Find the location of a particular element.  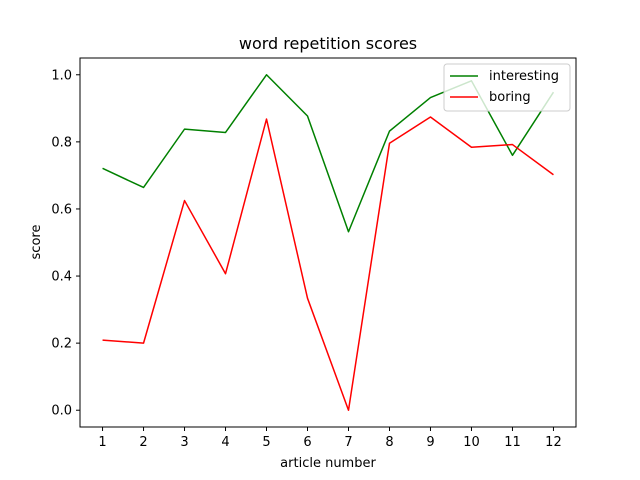

x-tick-label: 1 is located at coordinates (102, 442).